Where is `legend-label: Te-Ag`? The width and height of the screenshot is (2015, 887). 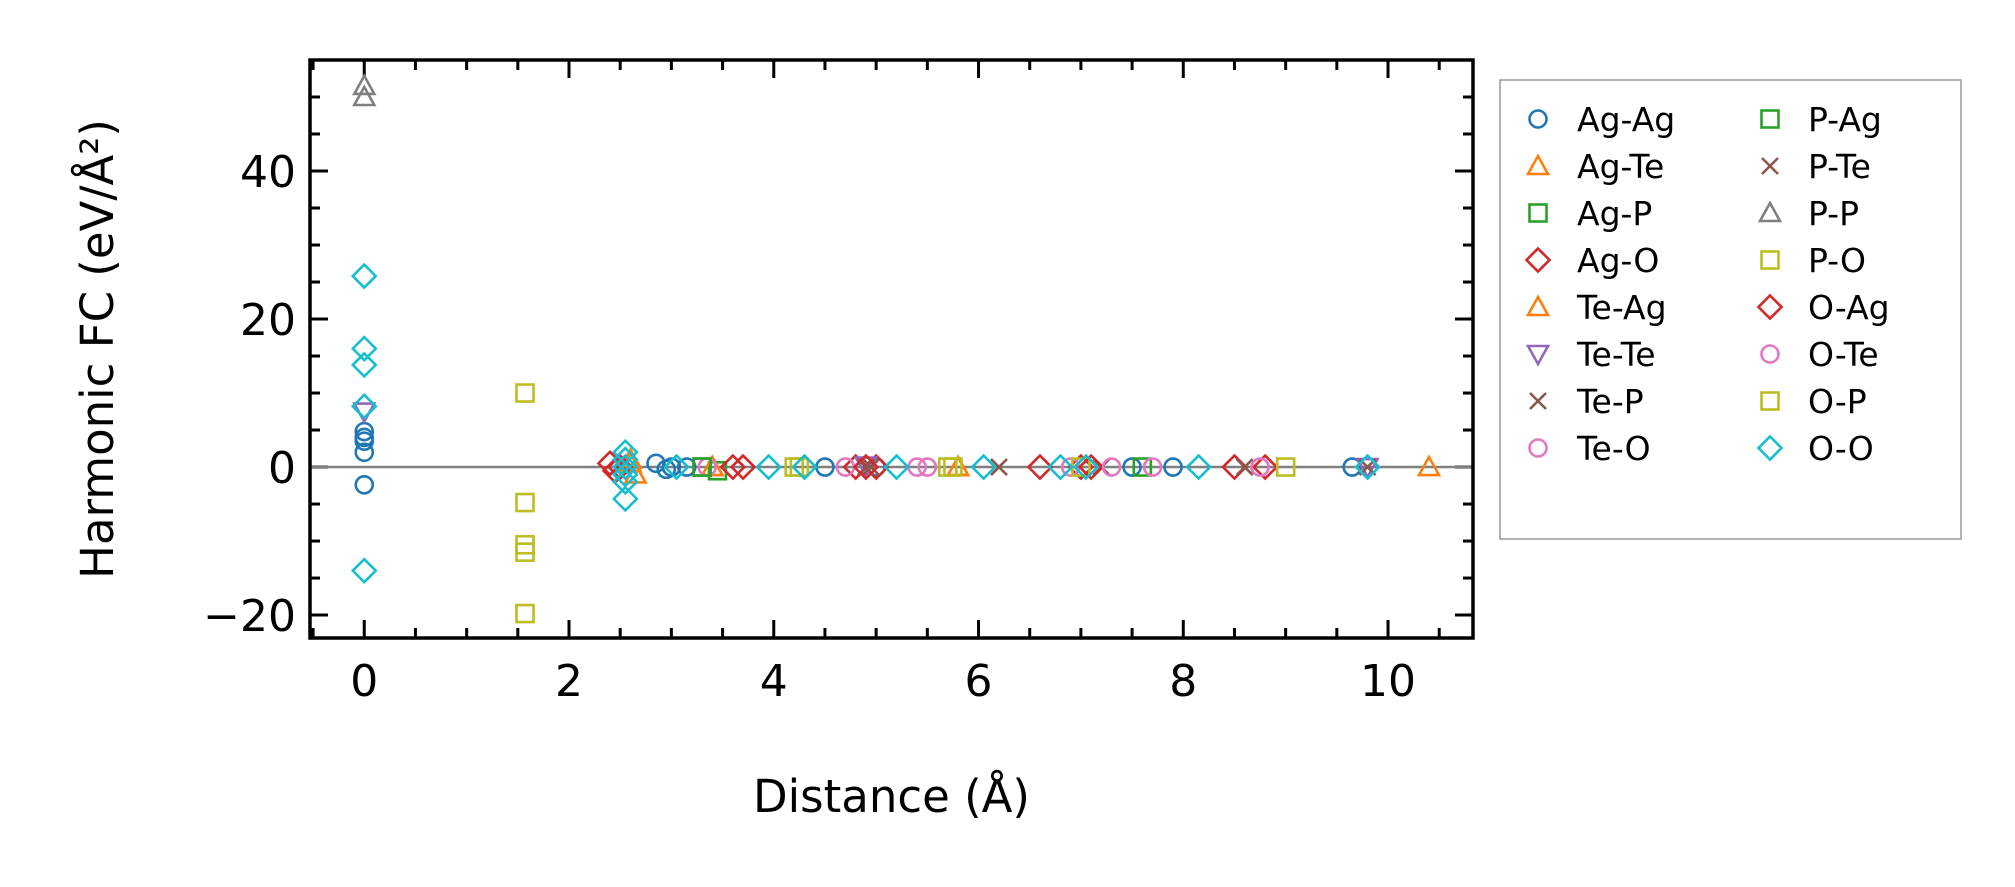 legend-label: Te-Ag is located at coordinates (1621, 307).